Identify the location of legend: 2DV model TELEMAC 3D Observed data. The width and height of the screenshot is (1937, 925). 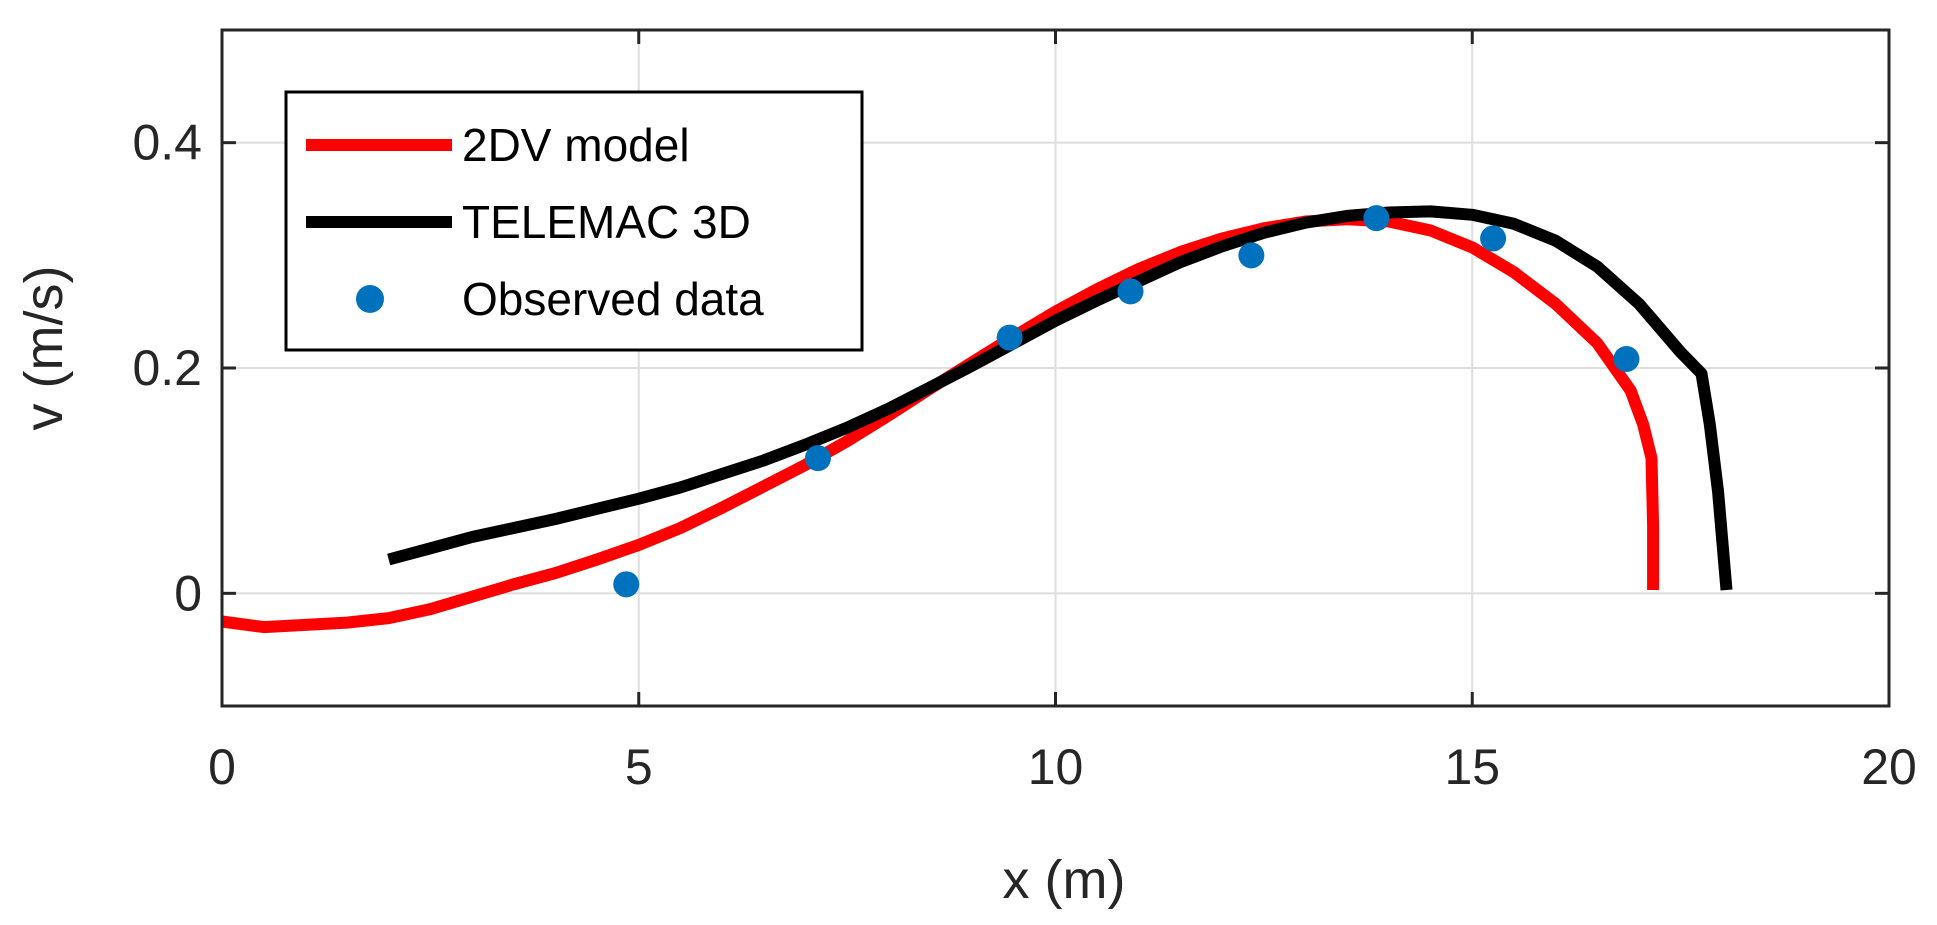
(574, 221).